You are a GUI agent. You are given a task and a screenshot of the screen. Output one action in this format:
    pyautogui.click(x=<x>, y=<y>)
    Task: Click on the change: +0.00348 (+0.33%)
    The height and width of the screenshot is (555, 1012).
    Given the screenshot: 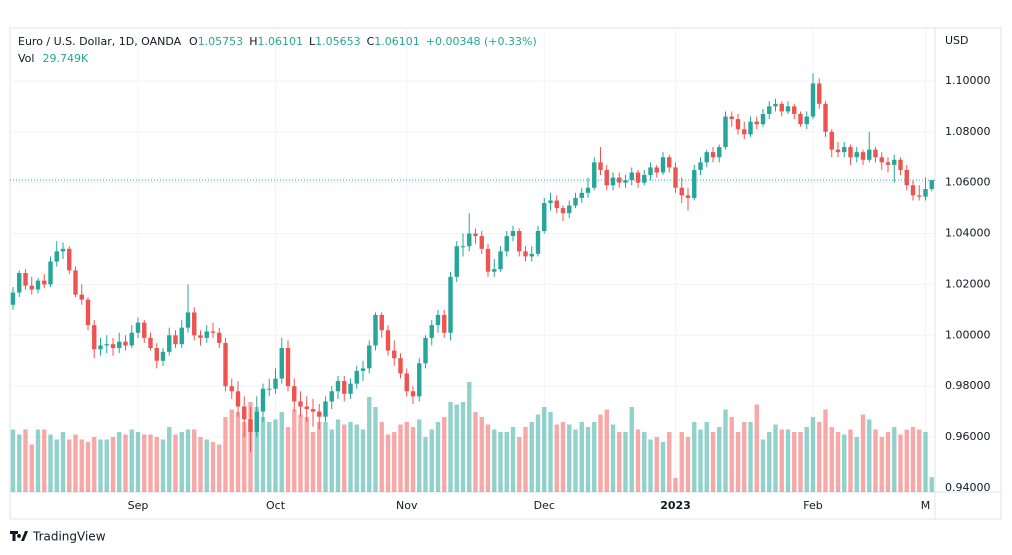 What is the action you would take?
    pyautogui.click(x=481, y=41)
    